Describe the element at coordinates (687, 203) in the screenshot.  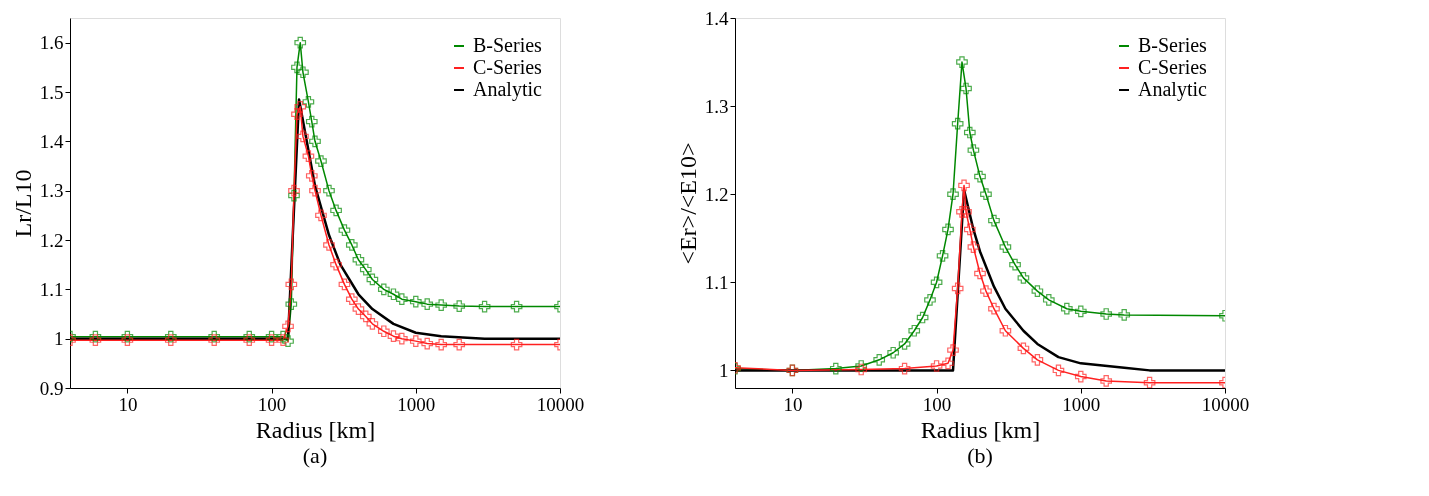
I see `y-axis-title: <Er>/<E10>` at that location.